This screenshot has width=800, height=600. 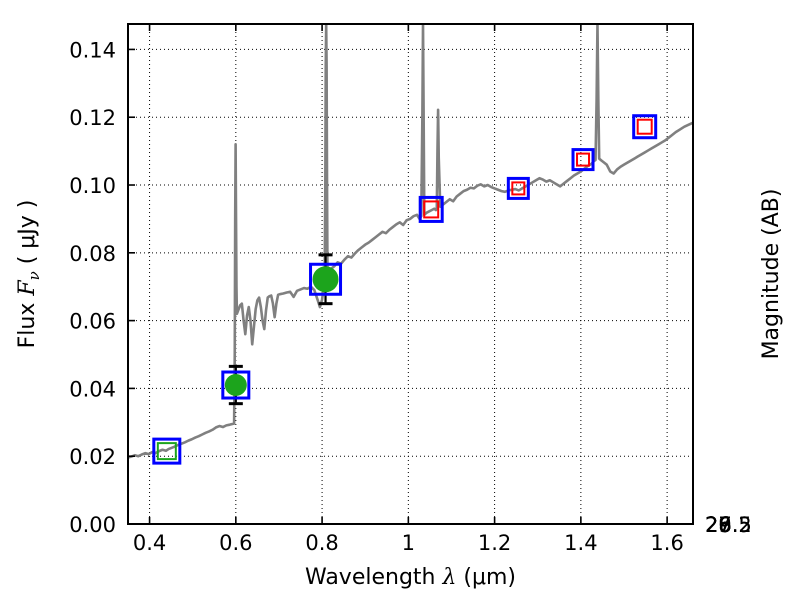 What do you see at coordinates (149, 543) in the screenshot?
I see `x-tick-label: 0.4` at bounding box center [149, 543].